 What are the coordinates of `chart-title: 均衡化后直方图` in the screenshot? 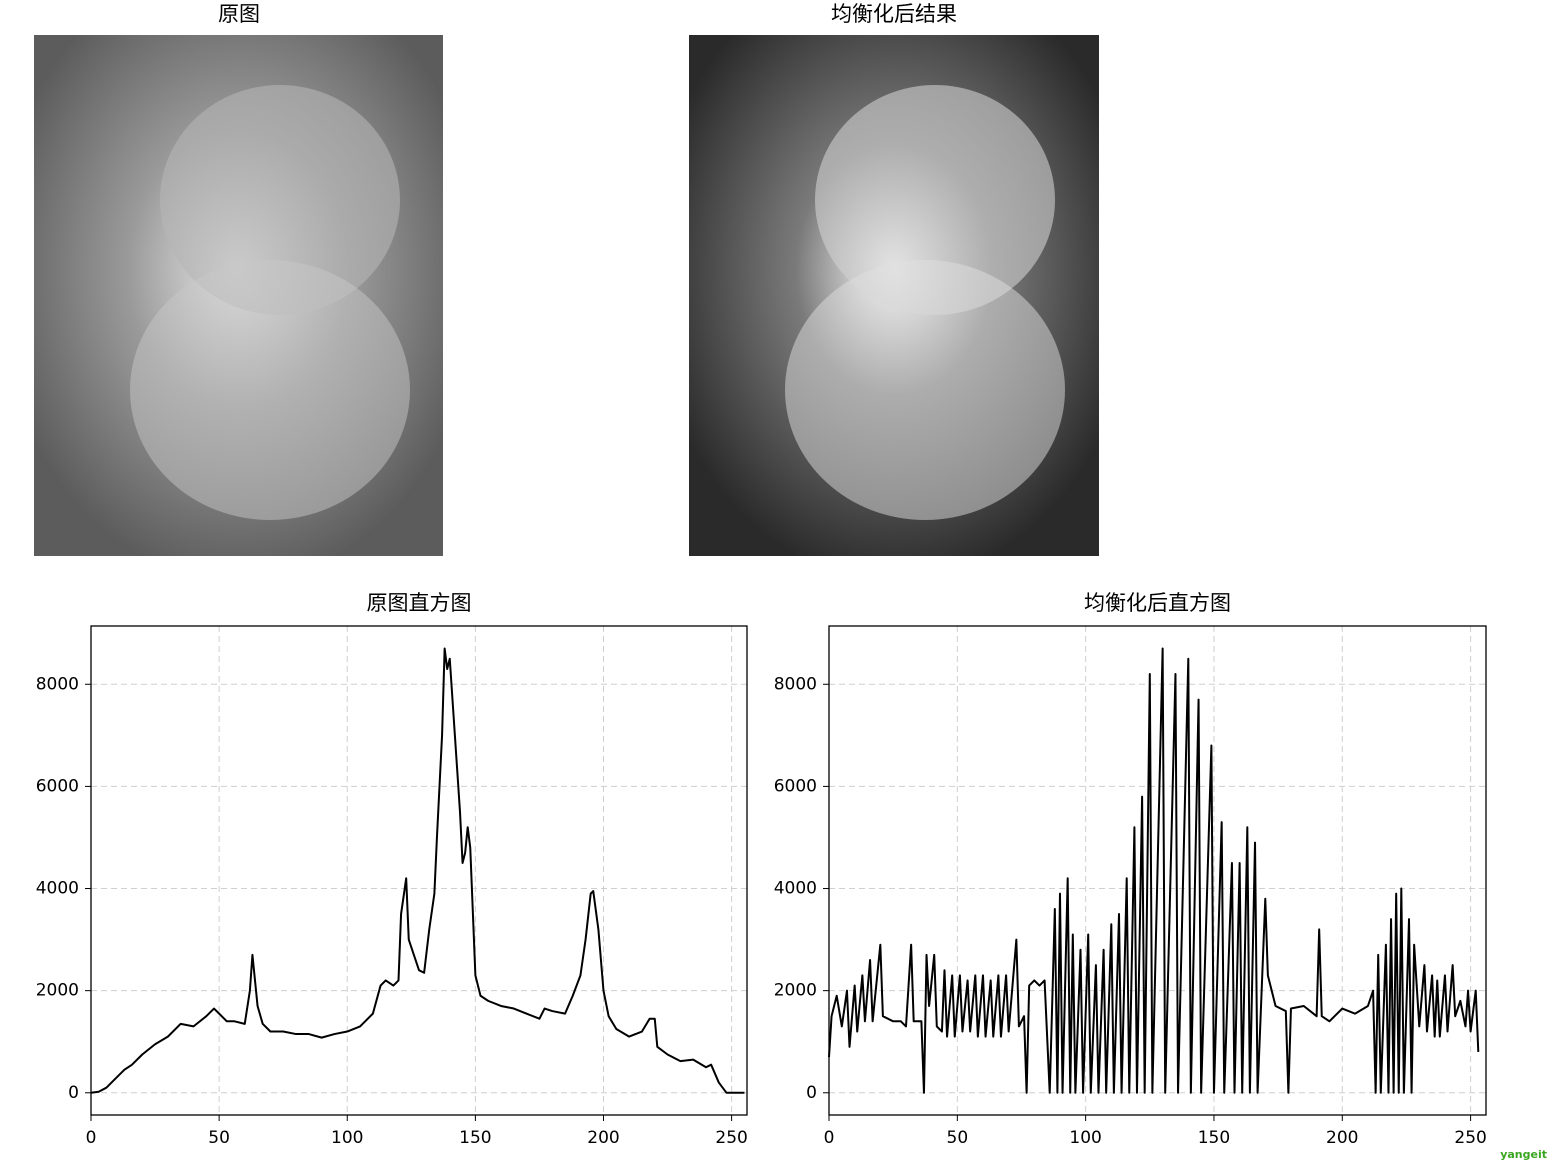 It's located at (1157, 603).